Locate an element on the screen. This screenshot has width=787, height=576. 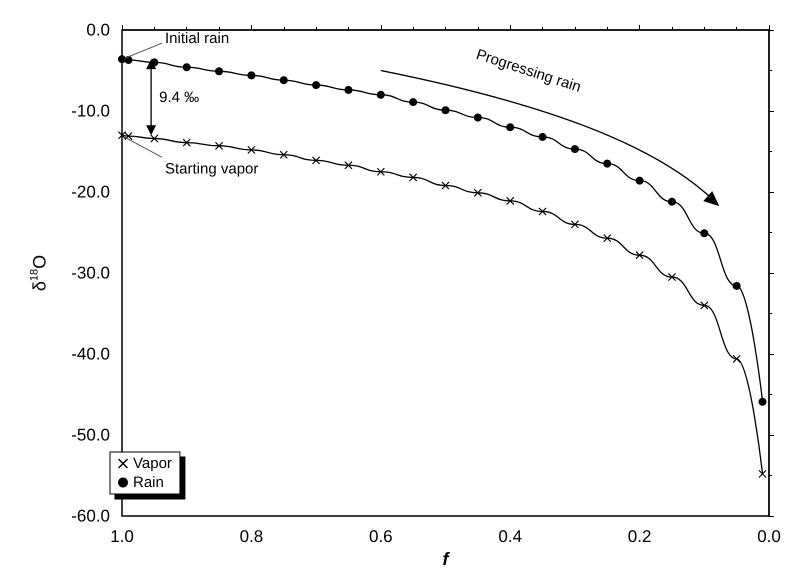
x-tick-label: 0.0 is located at coordinates (769, 536).